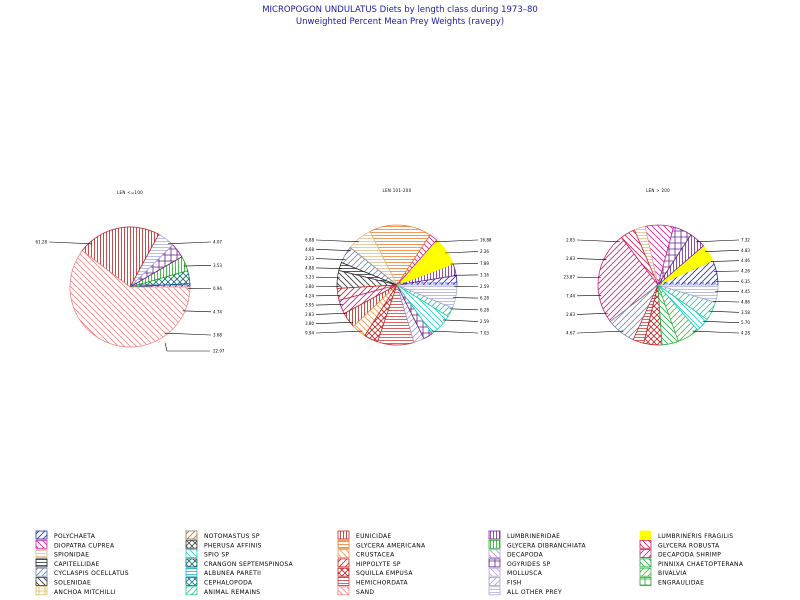  I want to click on value-label: 4.74, so click(217, 311).